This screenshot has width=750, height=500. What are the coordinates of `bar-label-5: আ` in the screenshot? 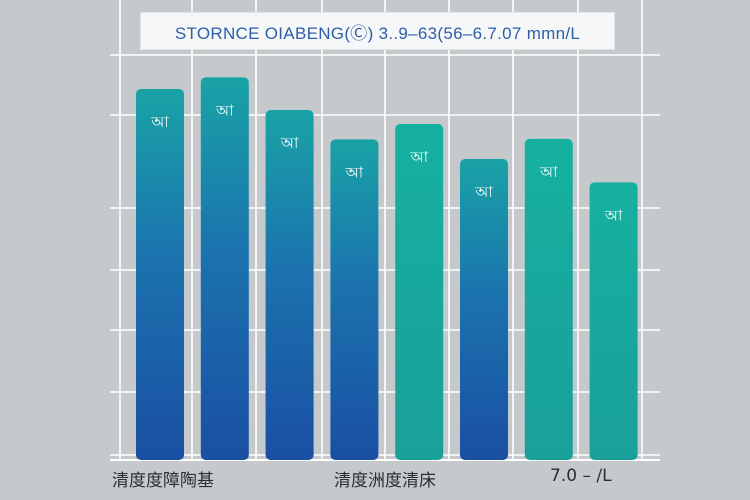 It's located at (418, 157).